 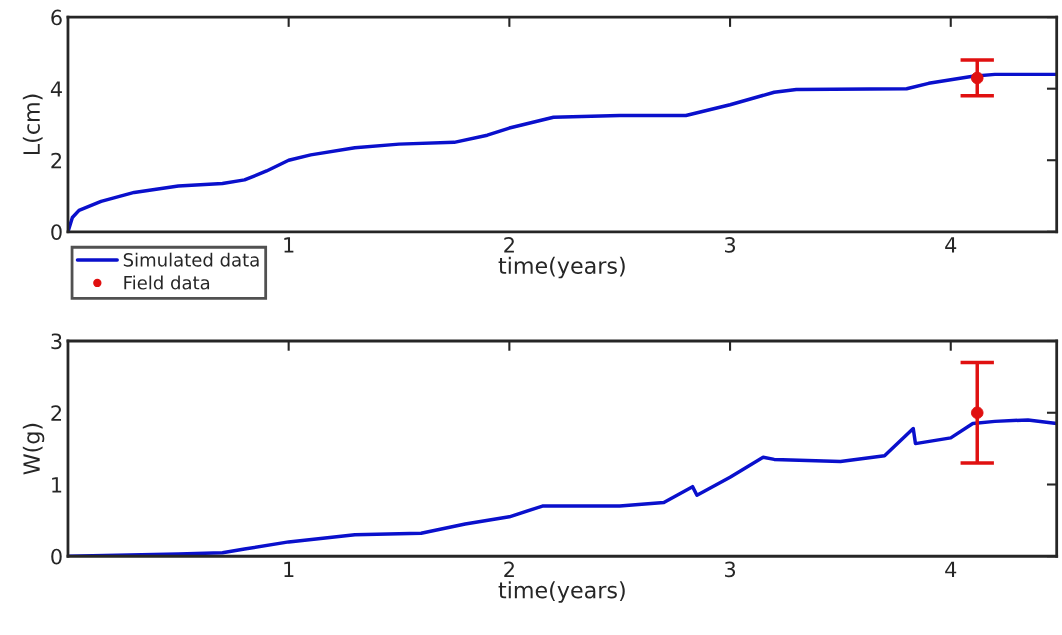 I want to click on y-tick-label: 6, so click(x=56, y=17).